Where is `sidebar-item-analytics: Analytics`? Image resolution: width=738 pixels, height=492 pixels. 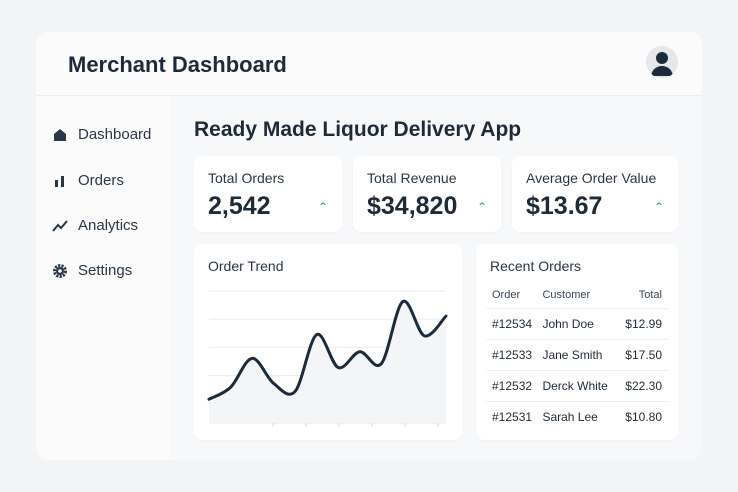
sidebar-item-analytics: Analytics is located at coordinates (95, 225).